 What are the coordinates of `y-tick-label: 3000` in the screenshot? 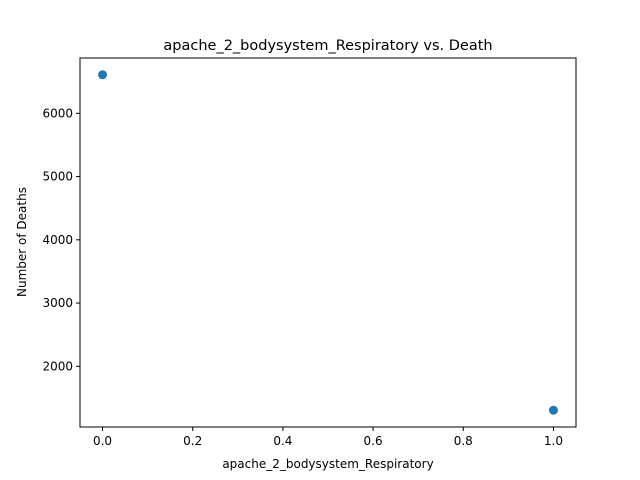 It's located at (57, 303).